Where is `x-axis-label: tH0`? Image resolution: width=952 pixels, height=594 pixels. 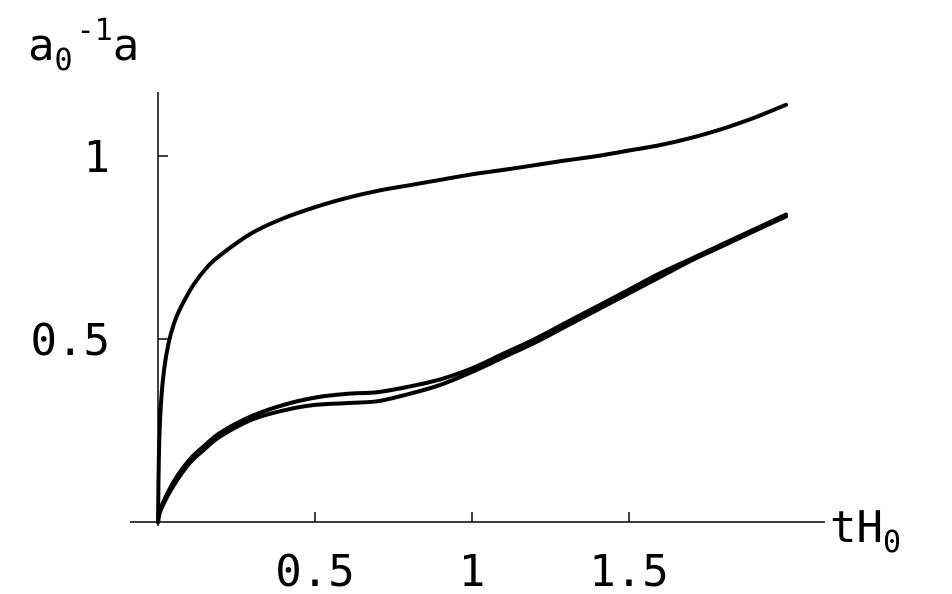
x-axis-label: tH0 is located at coordinates (865, 531).